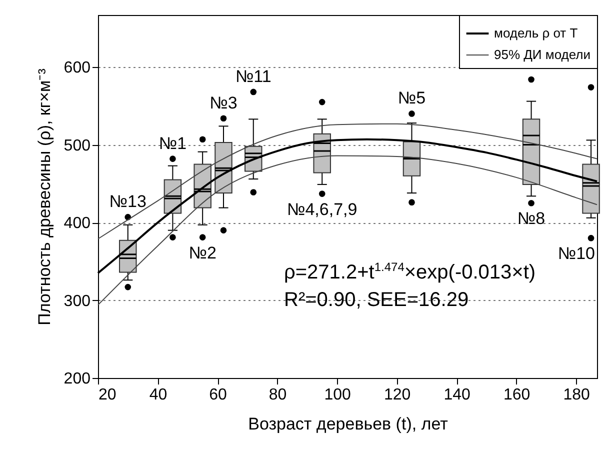 The height and width of the screenshot is (452, 601). What do you see at coordinates (531, 218) in the screenshot?
I see `annotation: №8` at bounding box center [531, 218].